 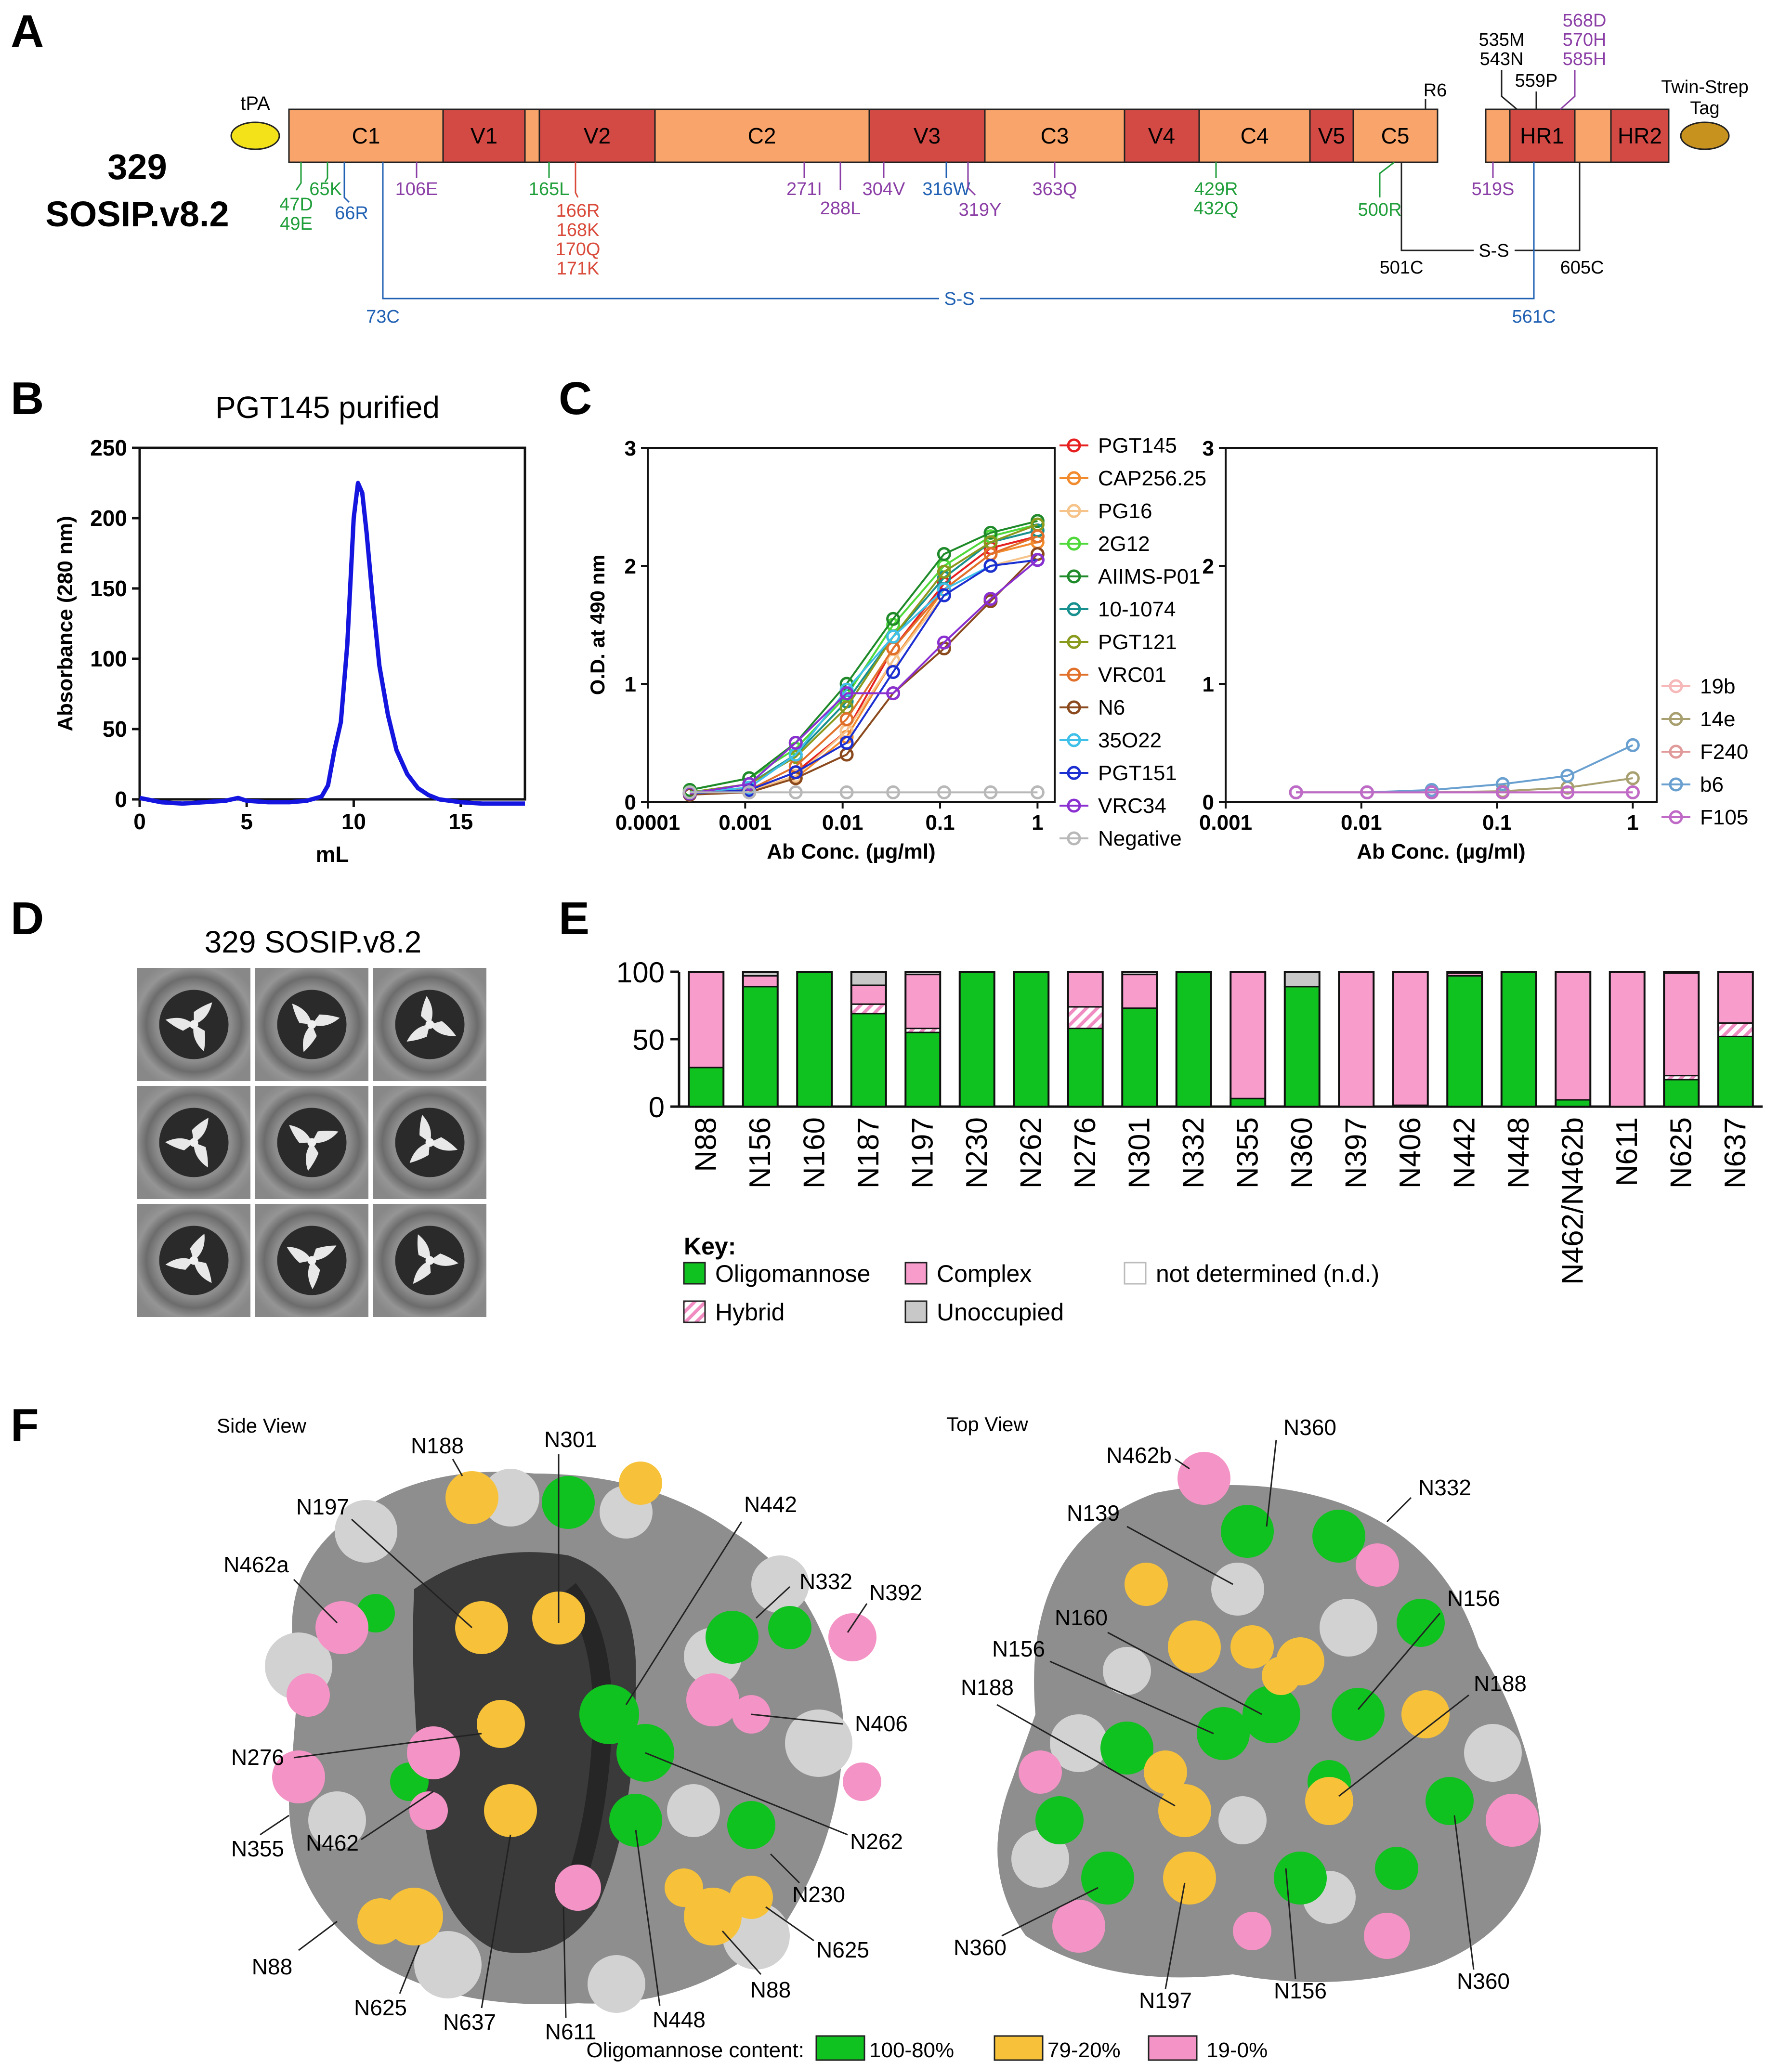 I want to click on domain-label: V3, so click(x=927, y=135).